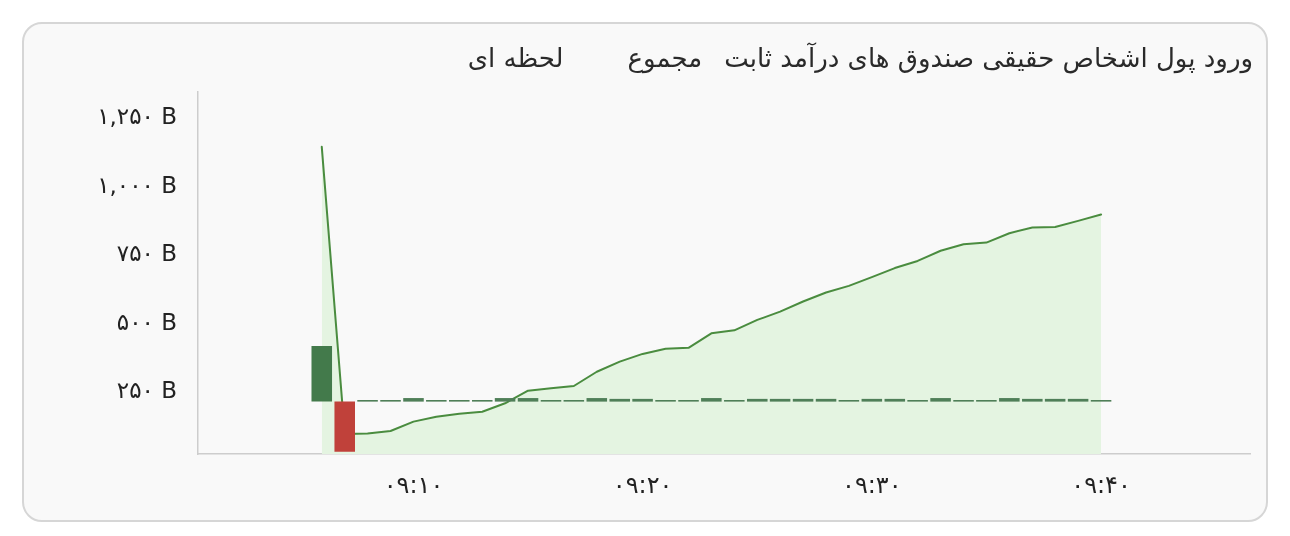 This screenshot has height=536, width=1290. Describe the element at coordinates (642, 484) in the screenshot. I see `x-tick-label: ۰۹:۲۰` at that location.